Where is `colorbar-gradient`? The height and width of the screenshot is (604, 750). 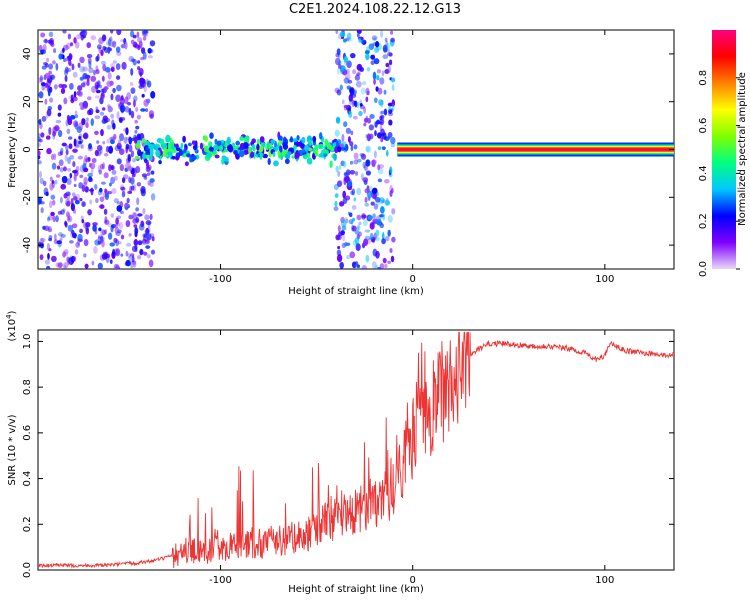
colorbar-gradient is located at coordinates (724, 149).